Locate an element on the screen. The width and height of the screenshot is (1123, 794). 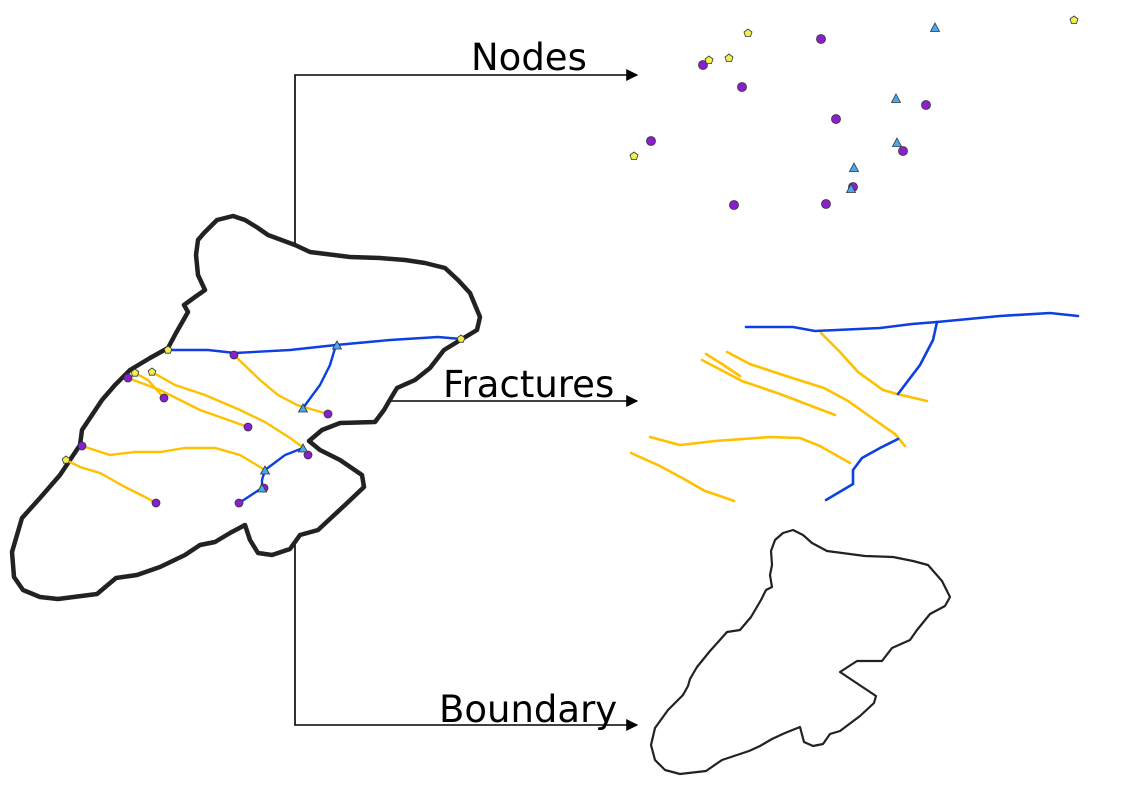
combined-fractures-blue is located at coordinates (314, 420).